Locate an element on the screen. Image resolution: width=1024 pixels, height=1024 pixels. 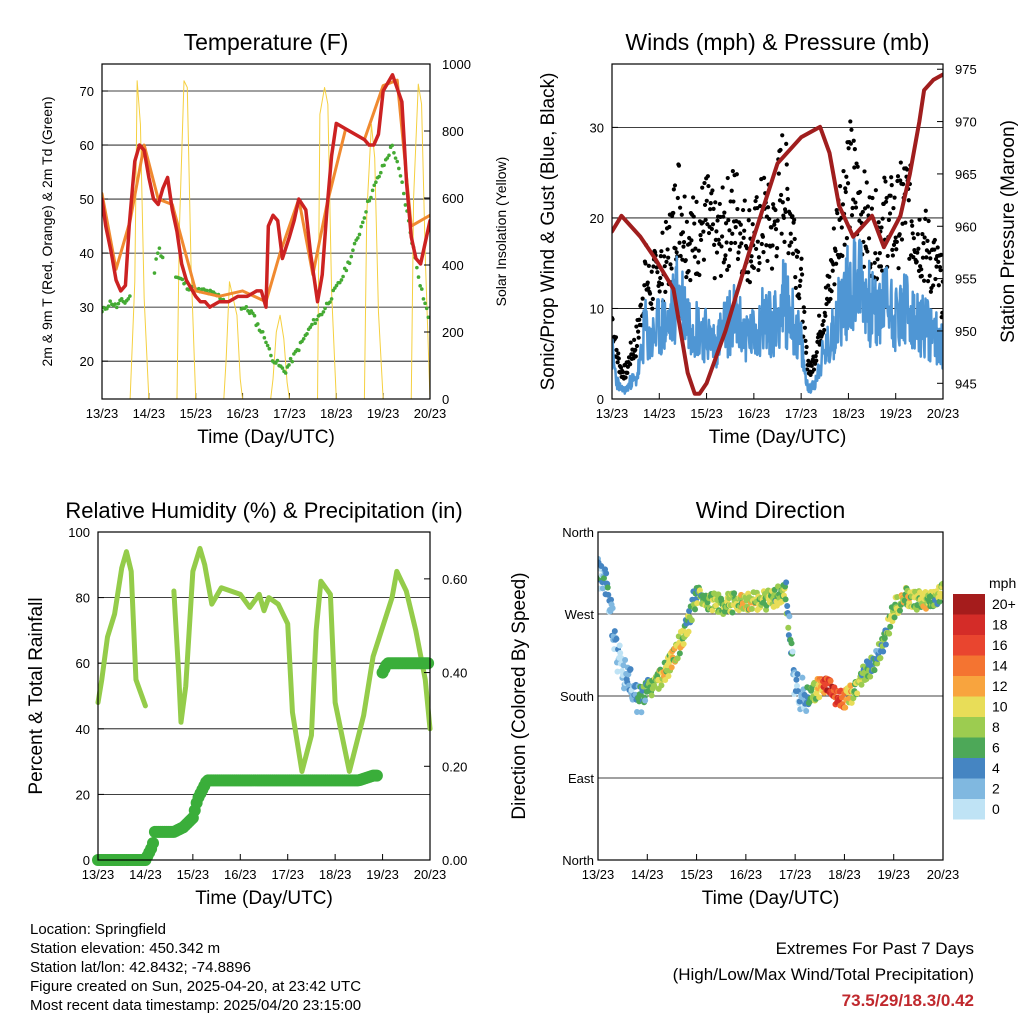
plot-frame is located at coordinates (264, 696).